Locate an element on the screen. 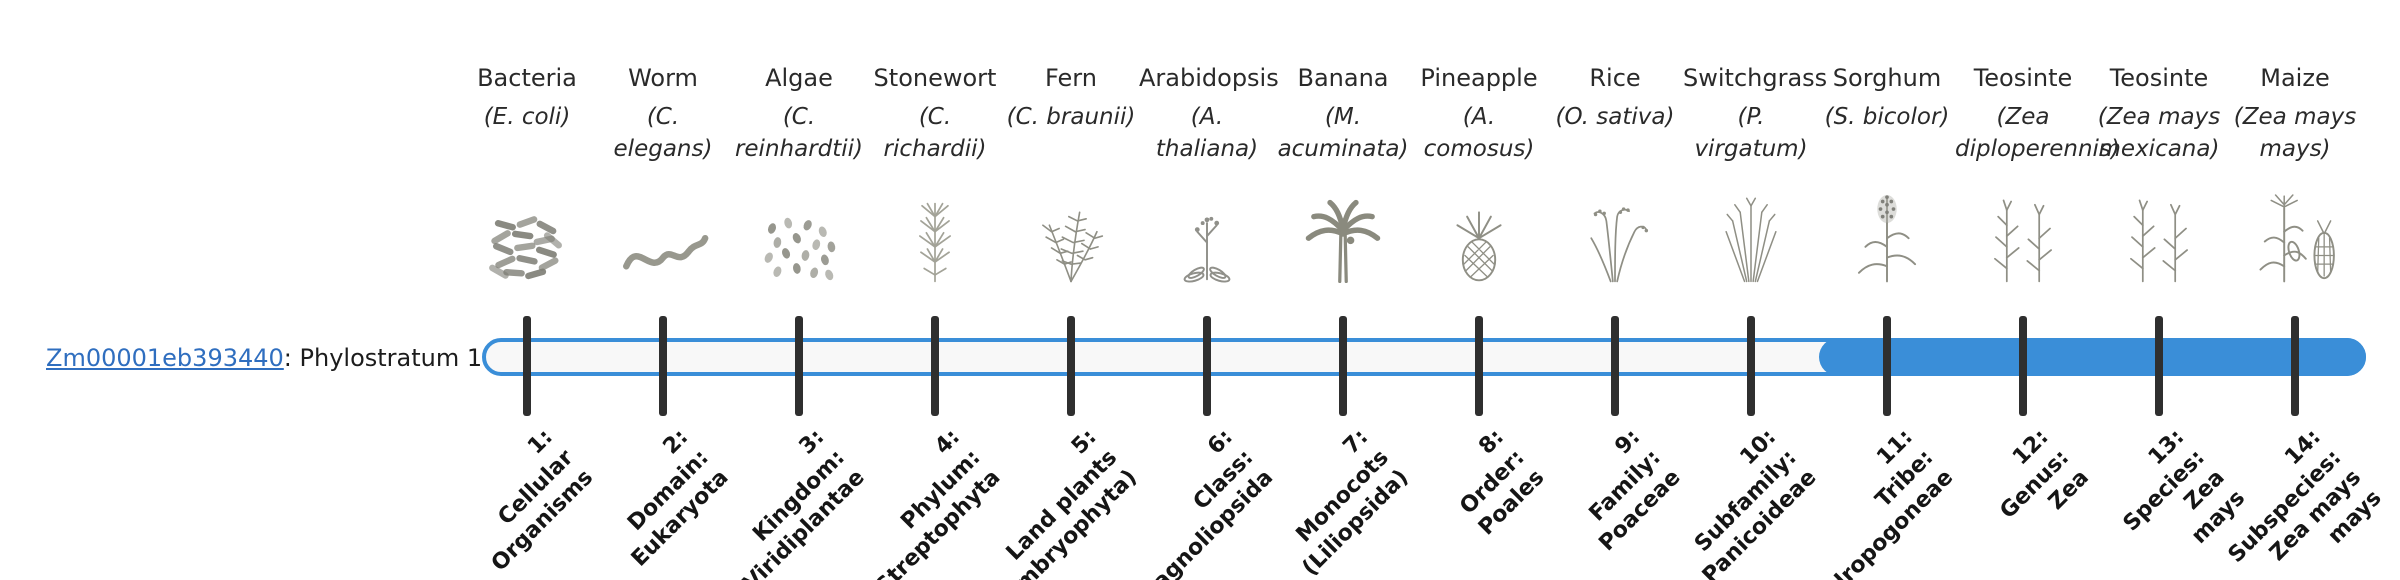  rice-illustration is located at coordinates (1615, 228).